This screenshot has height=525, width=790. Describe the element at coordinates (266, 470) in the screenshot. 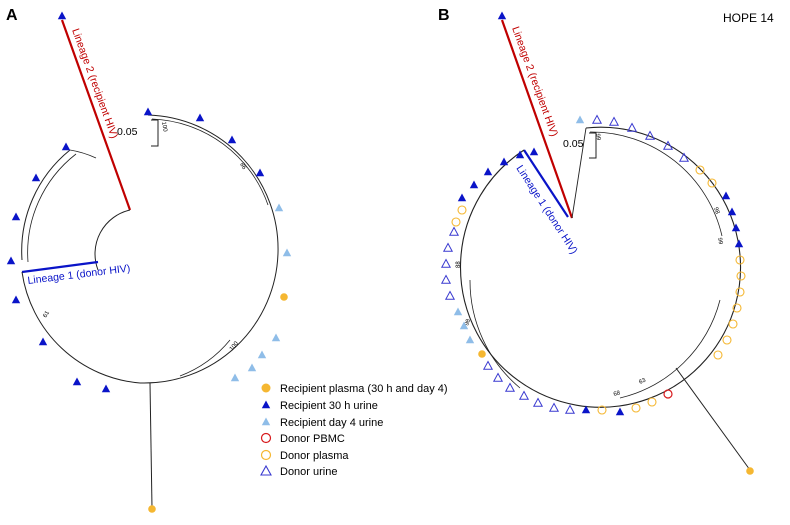

I see `legend-marker-donor-urine` at that location.